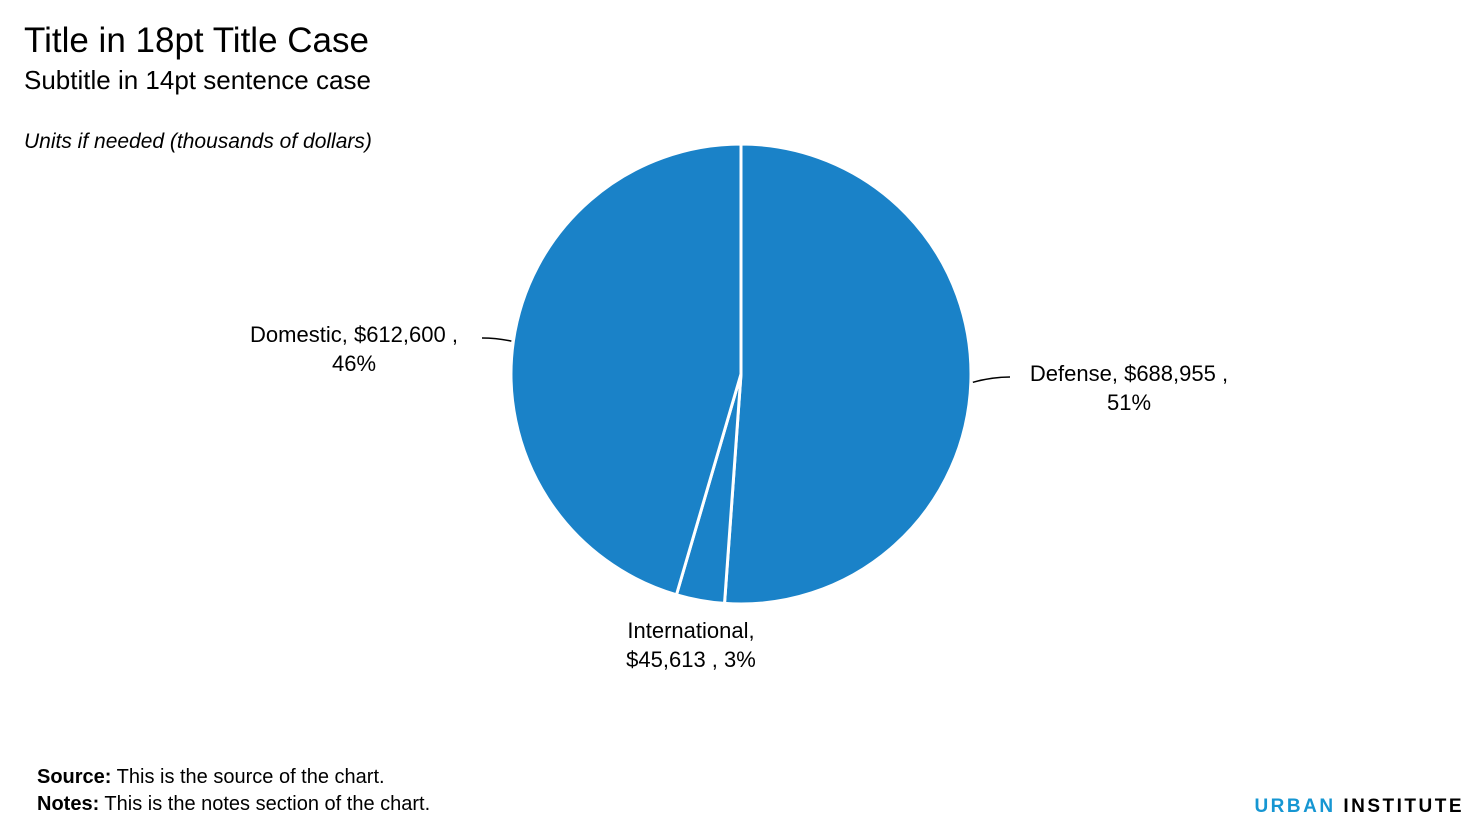 The height and width of the screenshot is (827, 1482). Describe the element at coordinates (198, 141) in the screenshot. I see `chart-units: Units if needed (thousands of dollars)` at that location.